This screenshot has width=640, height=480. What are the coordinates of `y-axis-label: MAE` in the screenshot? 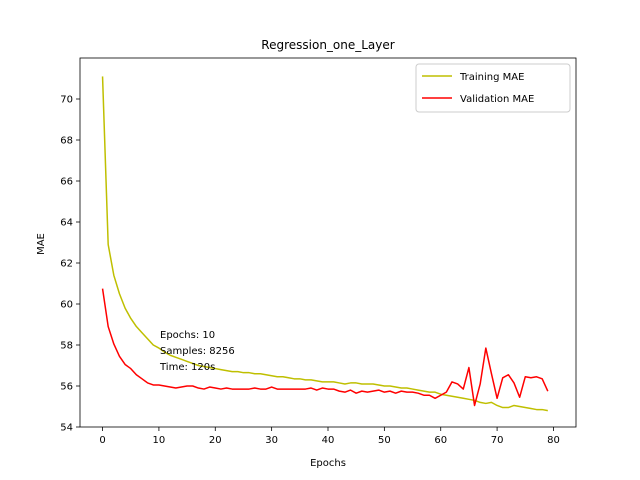 It's located at (41, 244).